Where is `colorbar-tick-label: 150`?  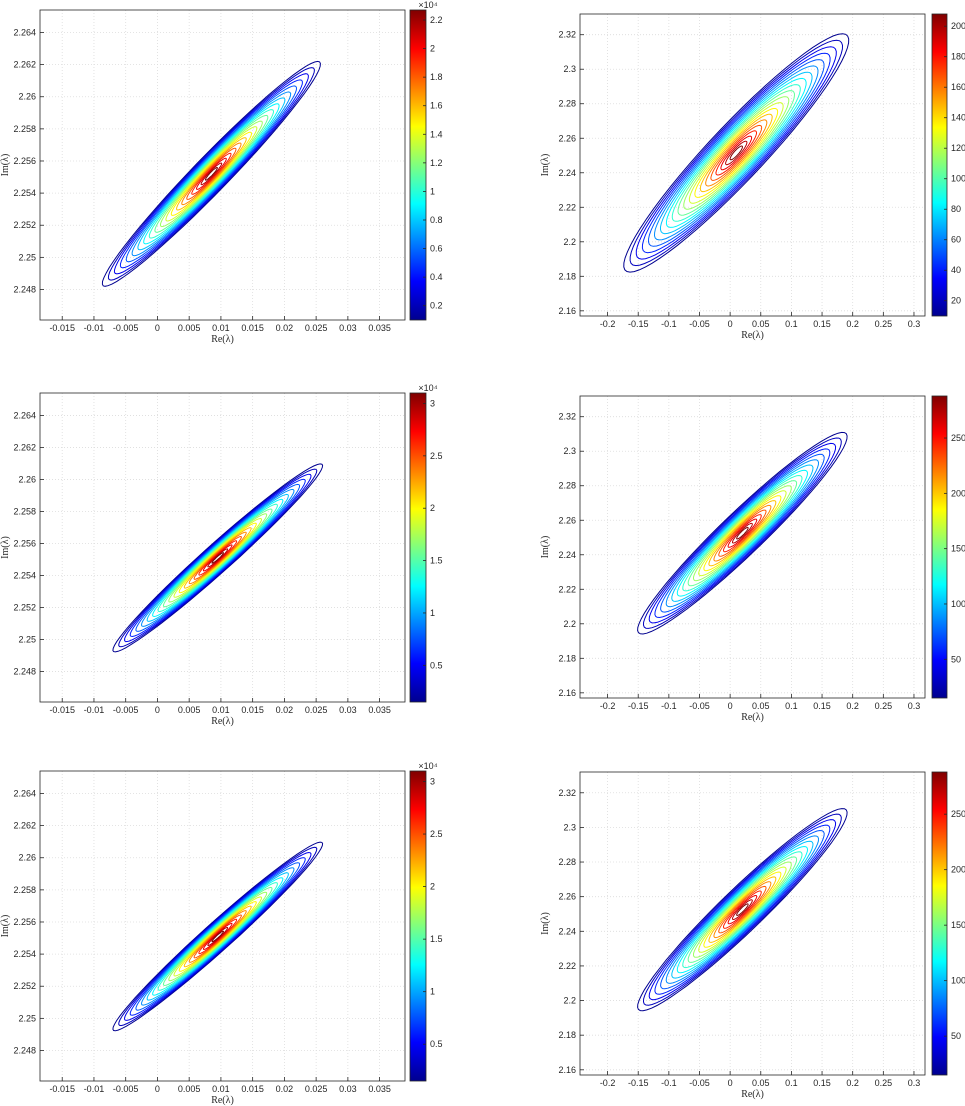 colorbar-tick-label: 150 is located at coordinates (958, 925).